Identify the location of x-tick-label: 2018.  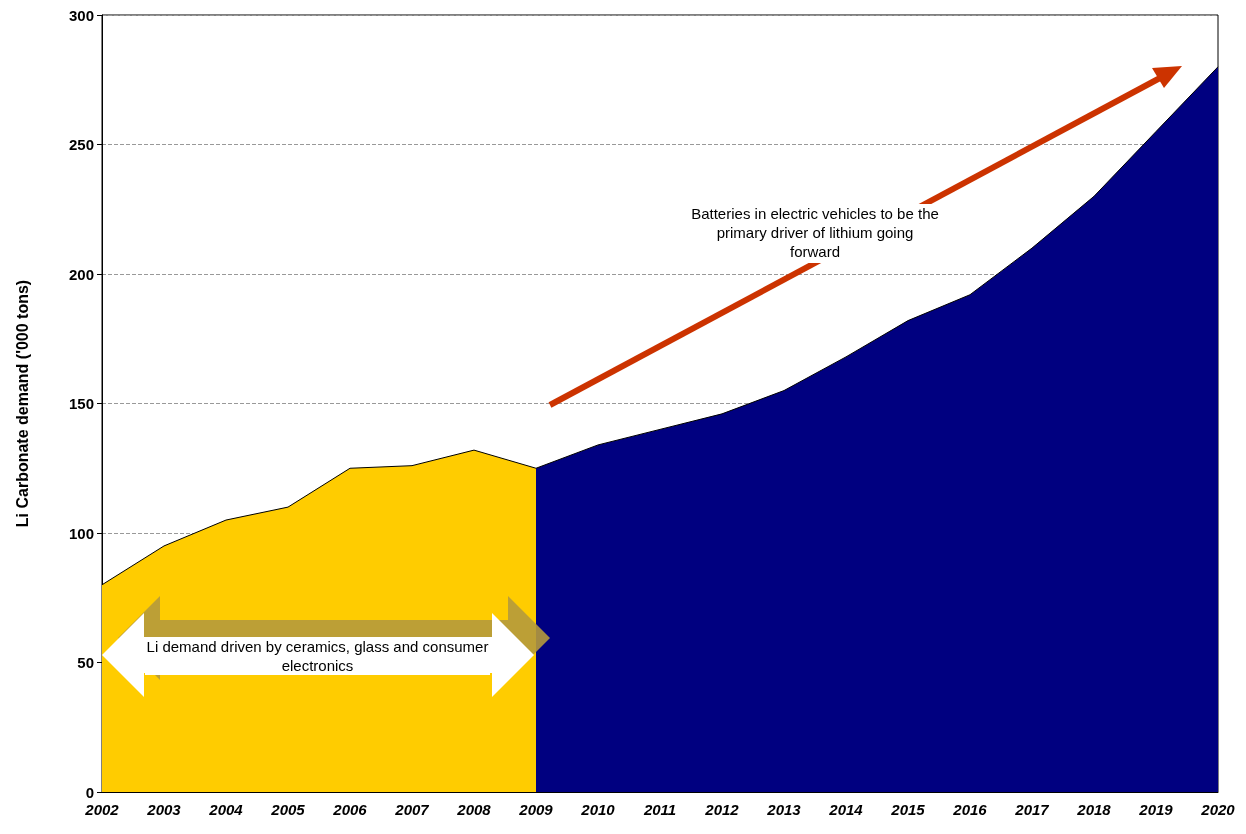
(1094, 809).